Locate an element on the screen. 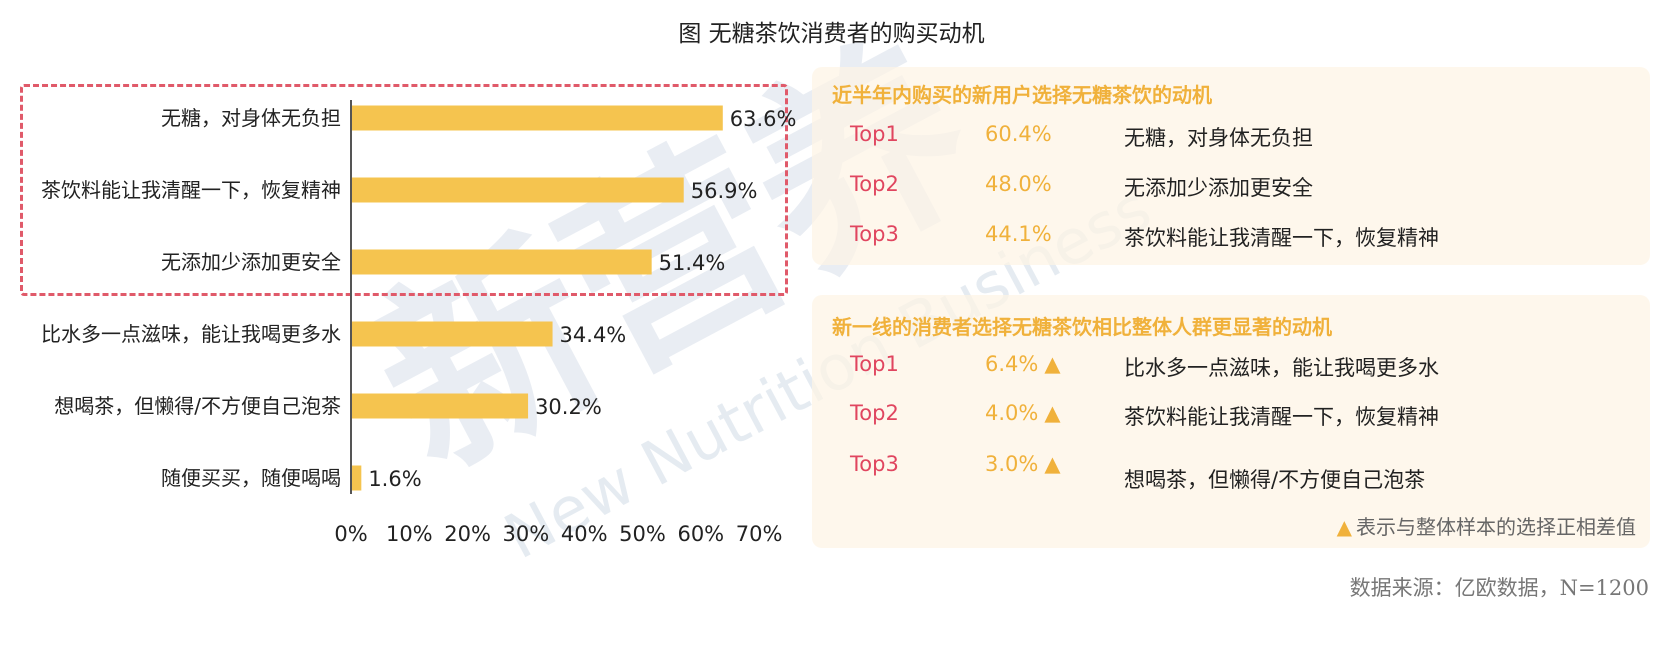 This screenshot has width=1663, height=653. list-item: Top2 4.0% ▲ 茶饮料能让我清醒一下，恢复精神 is located at coordinates (1231, 416).